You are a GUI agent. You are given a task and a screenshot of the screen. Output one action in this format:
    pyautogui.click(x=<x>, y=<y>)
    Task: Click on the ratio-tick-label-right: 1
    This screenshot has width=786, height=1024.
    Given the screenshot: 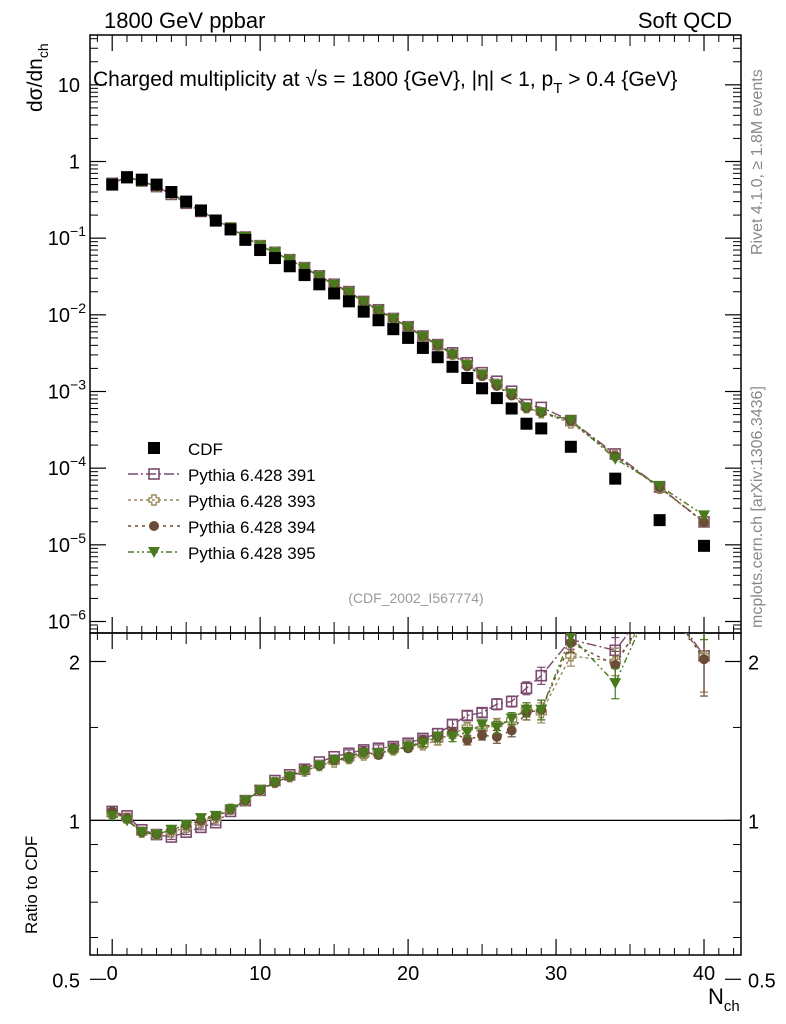 What is the action you would take?
    pyautogui.click(x=753, y=822)
    